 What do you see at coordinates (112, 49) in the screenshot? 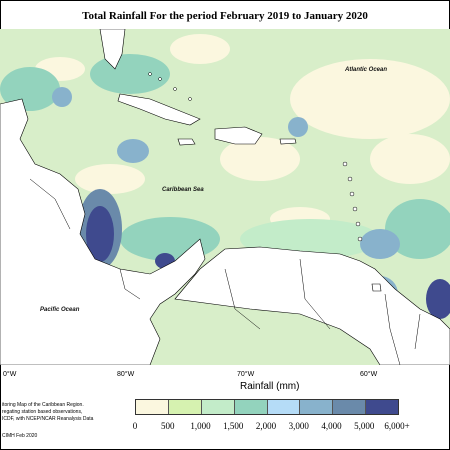
I see `florida-land` at bounding box center [112, 49].